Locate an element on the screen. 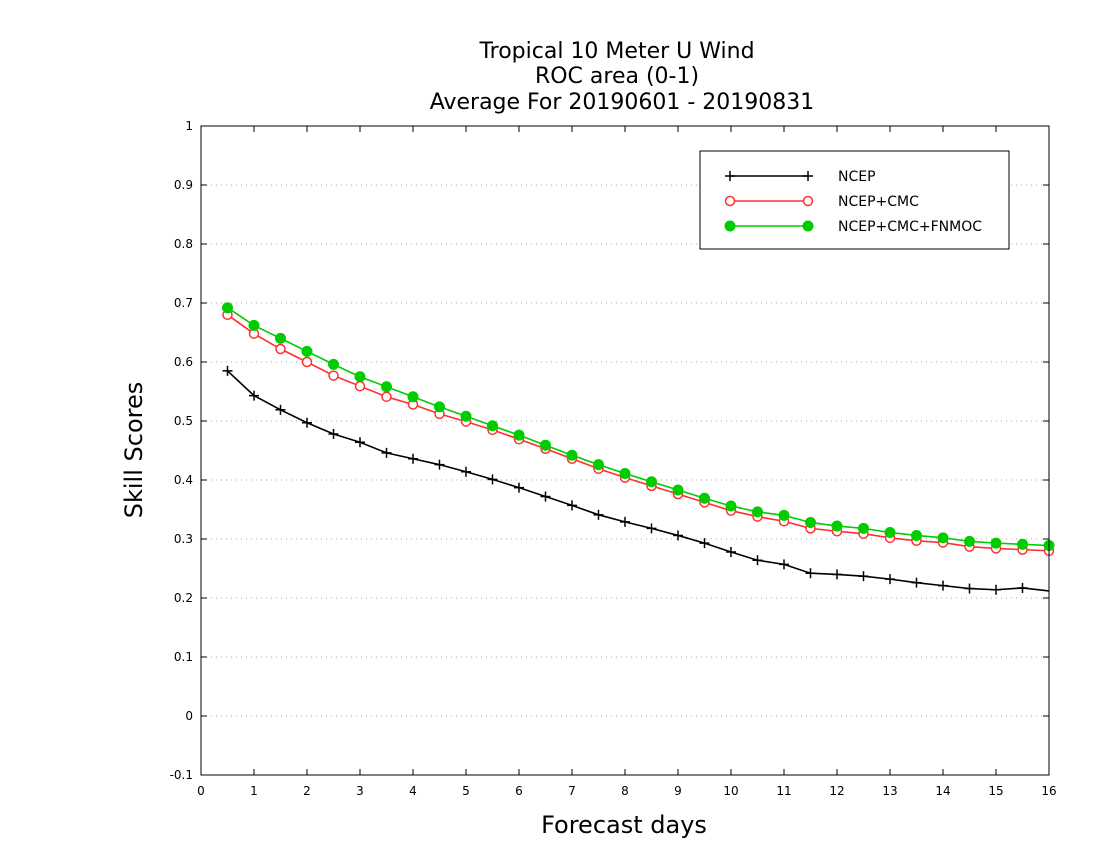 The width and height of the screenshot is (1100, 850). y-tick-label: 1 is located at coordinates (189, 126).